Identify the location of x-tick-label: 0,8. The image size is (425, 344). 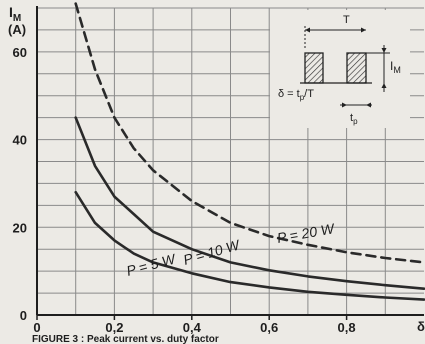
(347, 327).